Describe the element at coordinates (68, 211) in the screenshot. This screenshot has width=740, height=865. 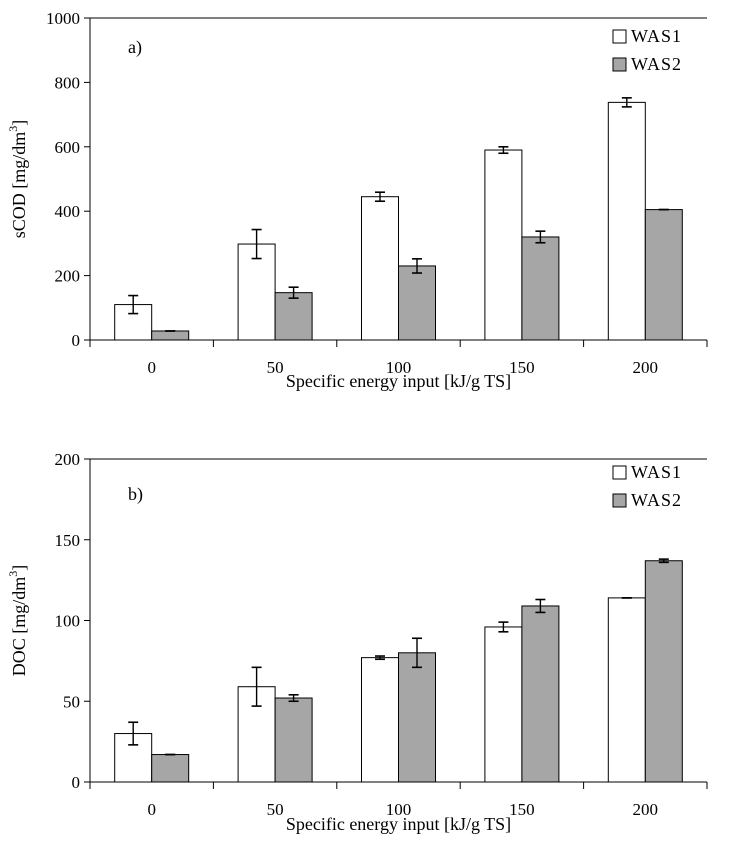
I see `y-tick-label: 400` at that location.